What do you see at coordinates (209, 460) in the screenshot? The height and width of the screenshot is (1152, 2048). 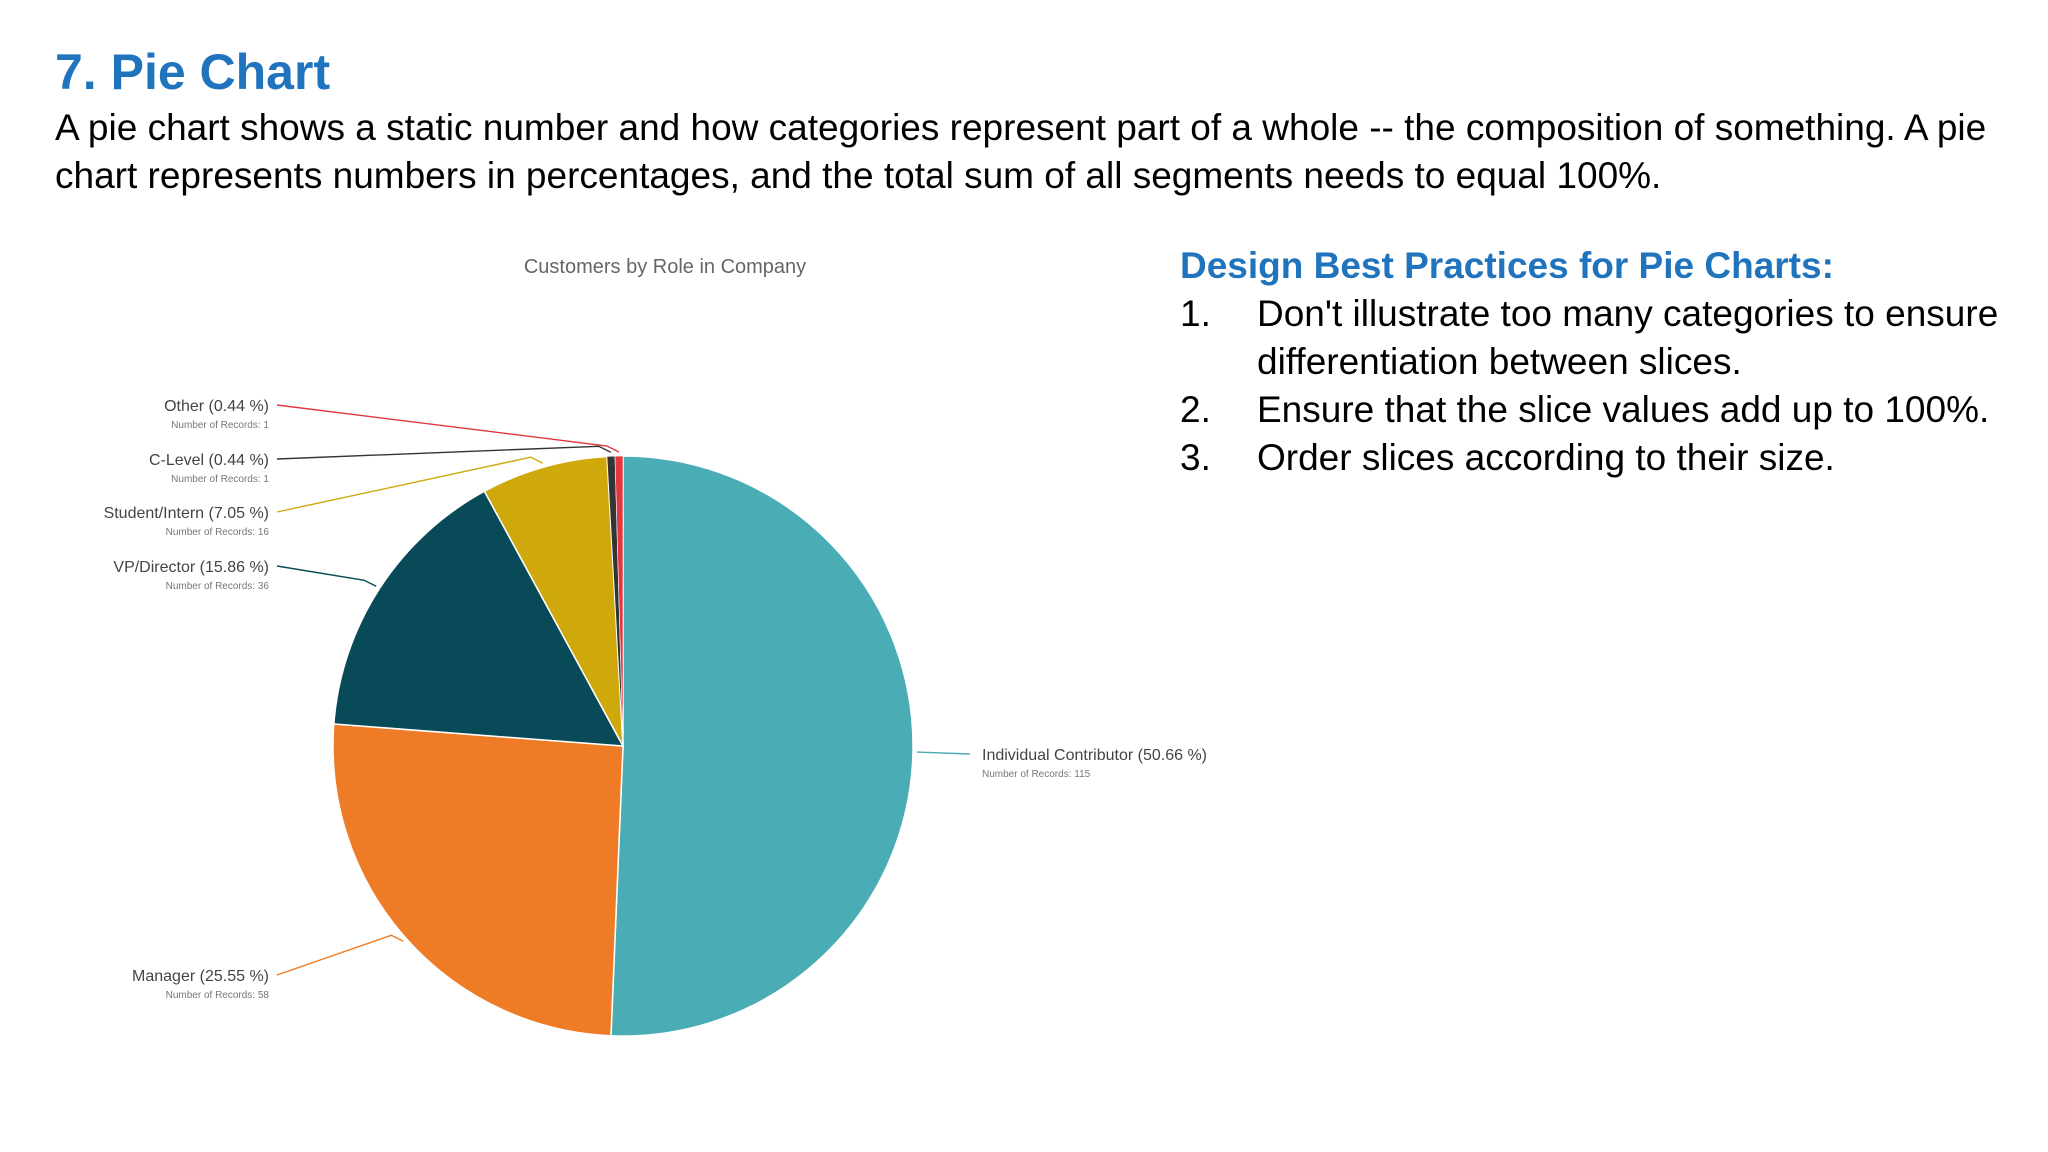 I see `slice-label: C-Level (0.44 %)` at bounding box center [209, 460].